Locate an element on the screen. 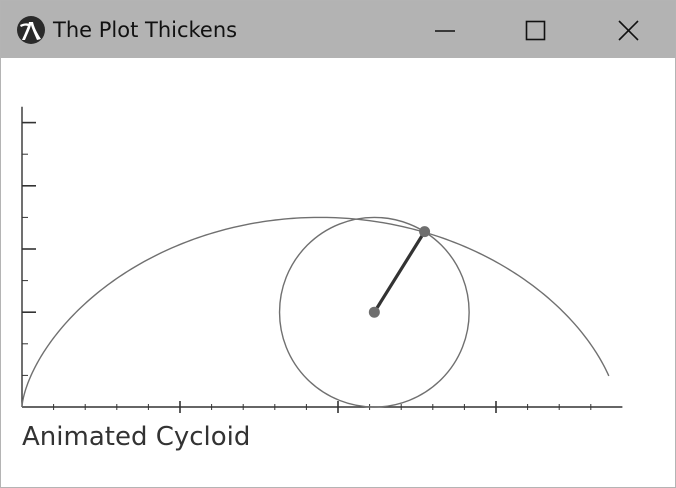  circle-center-point is located at coordinates (374, 312).